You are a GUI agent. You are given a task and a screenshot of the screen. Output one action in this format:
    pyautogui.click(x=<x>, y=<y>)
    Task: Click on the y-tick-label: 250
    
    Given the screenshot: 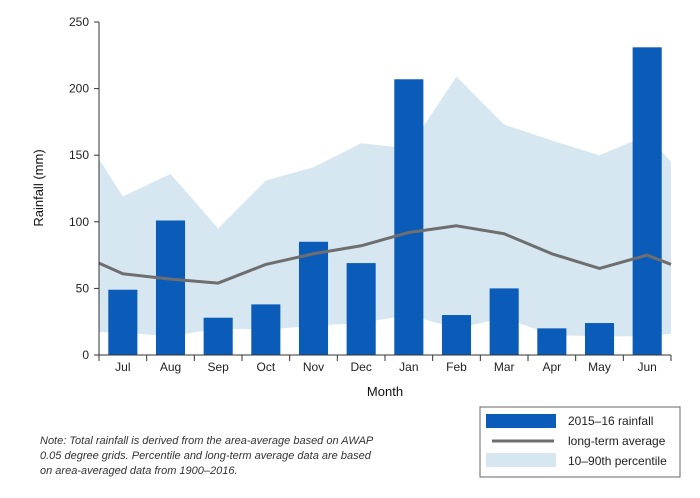 What is the action you would take?
    pyautogui.click(x=79, y=22)
    